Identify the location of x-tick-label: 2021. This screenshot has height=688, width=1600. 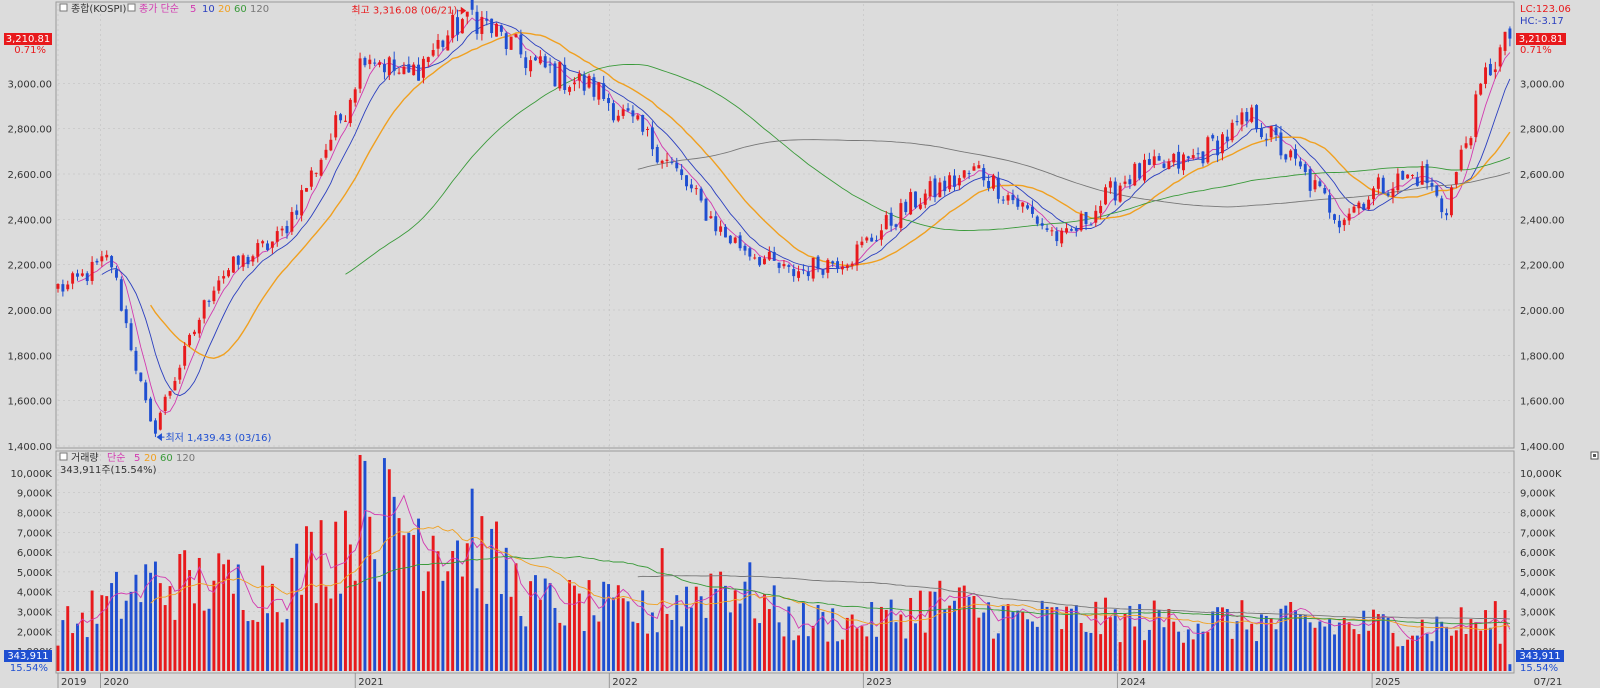
(370, 682).